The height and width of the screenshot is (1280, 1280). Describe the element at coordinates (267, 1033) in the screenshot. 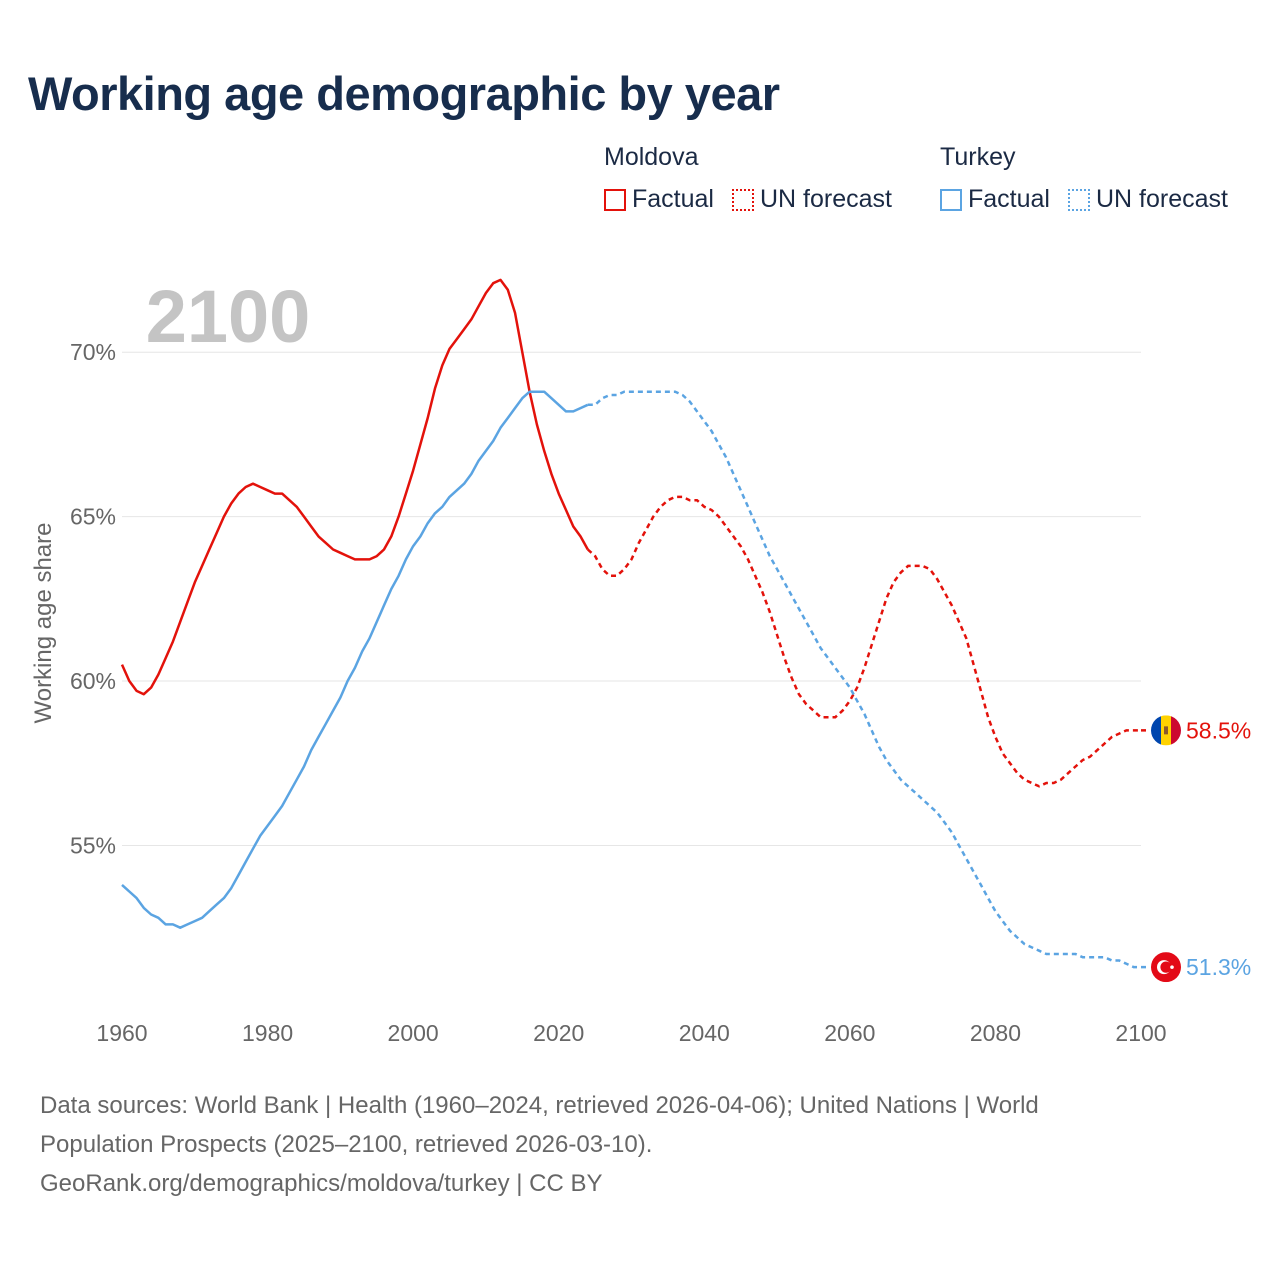

I see `x-tick-label: 1980` at that location.